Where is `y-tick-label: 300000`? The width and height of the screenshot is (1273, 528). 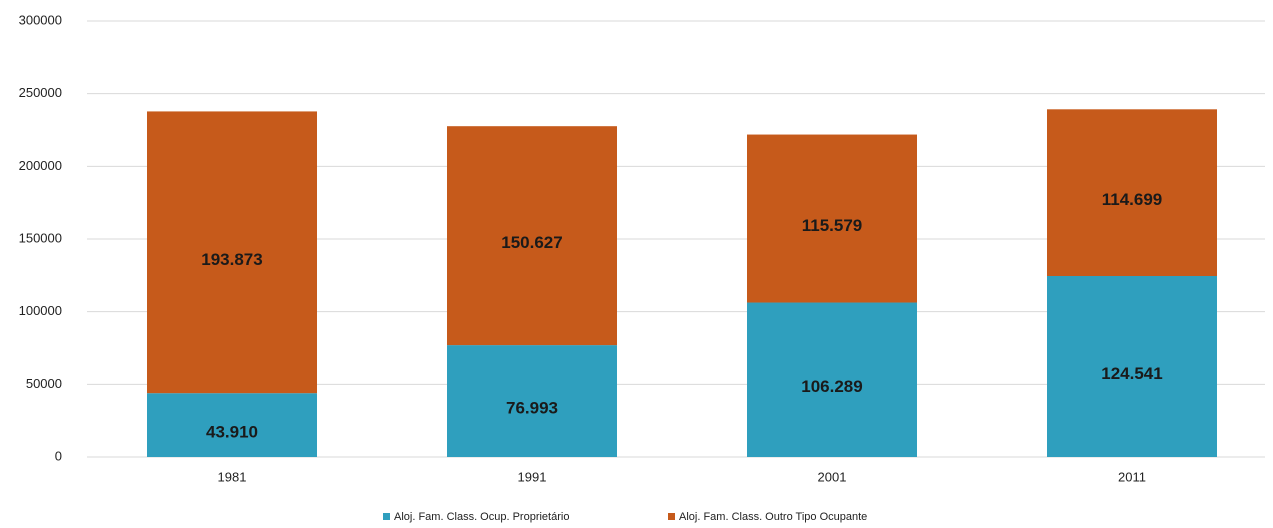
y-tick-label: 300000 is located at coordinates (40, 19).